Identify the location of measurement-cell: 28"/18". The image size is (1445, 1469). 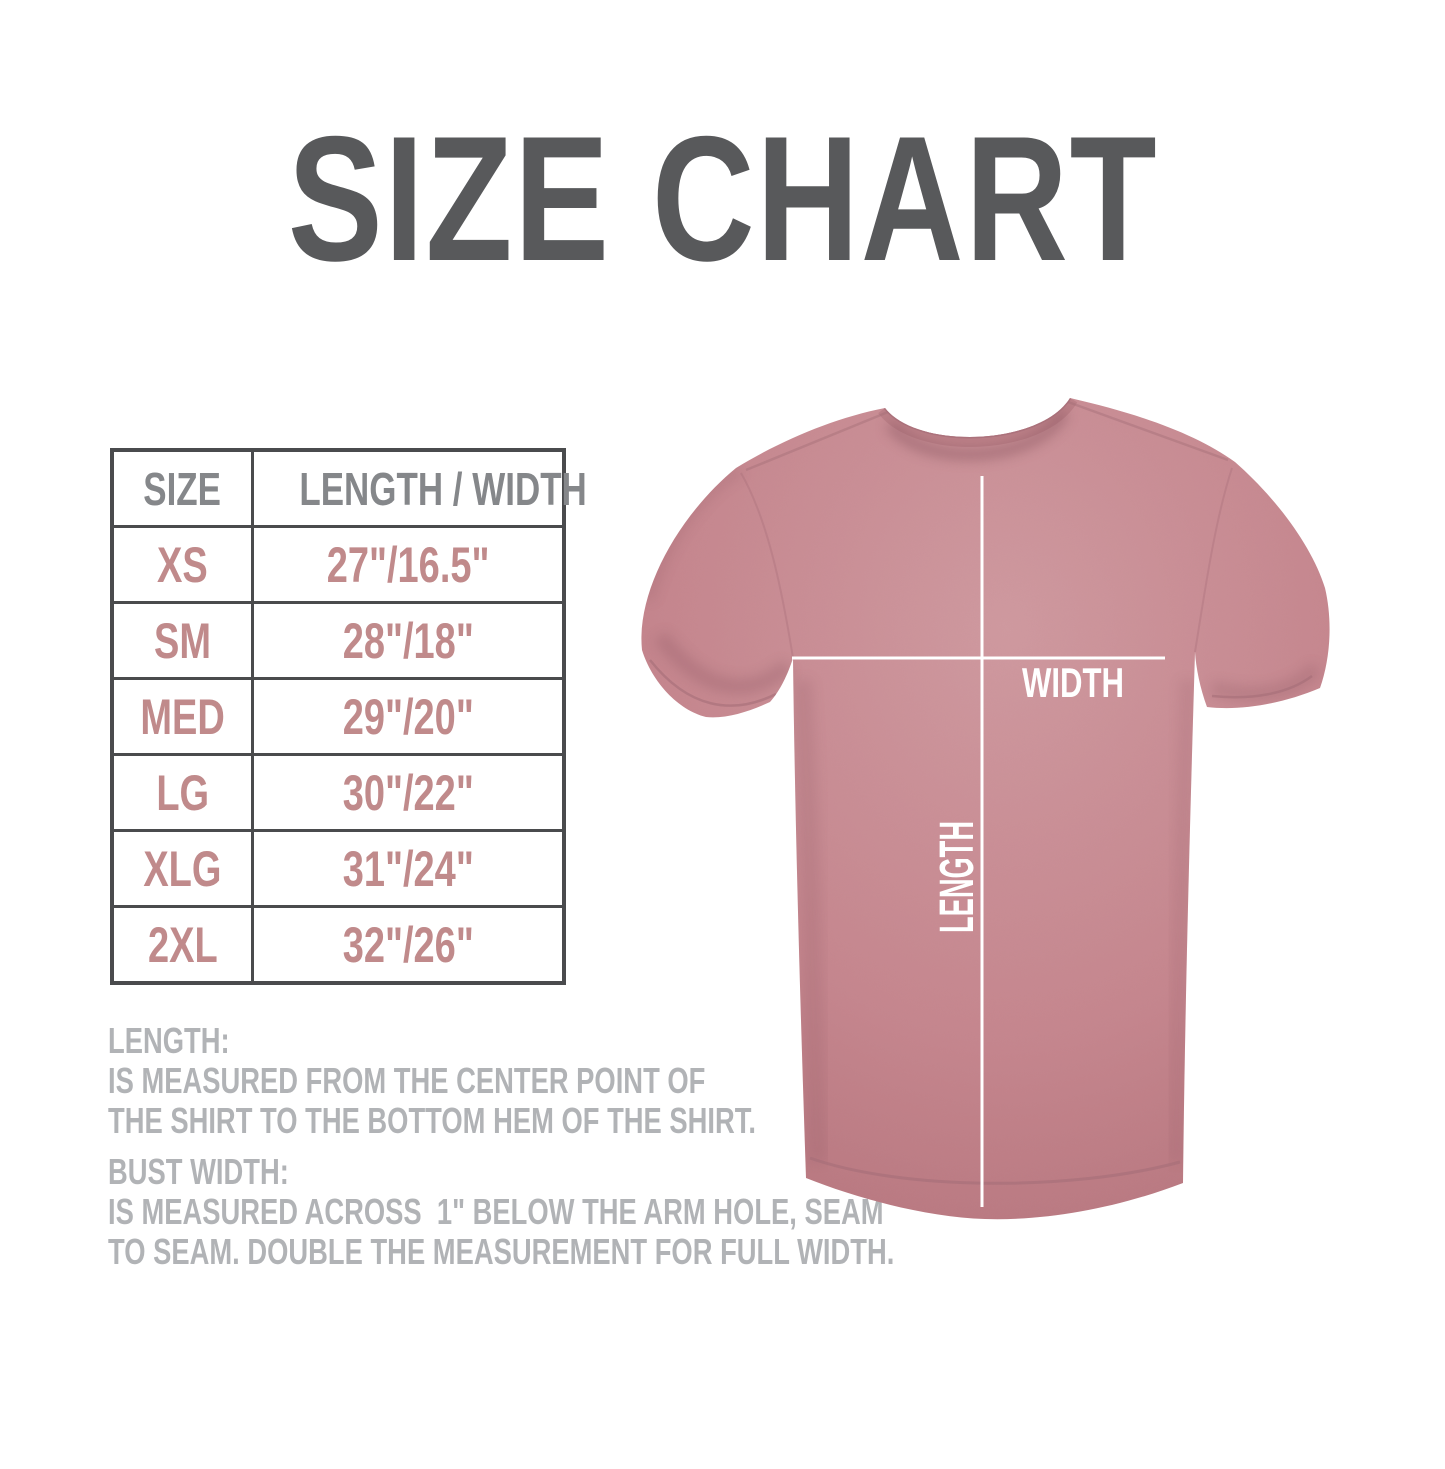
(408, 640).